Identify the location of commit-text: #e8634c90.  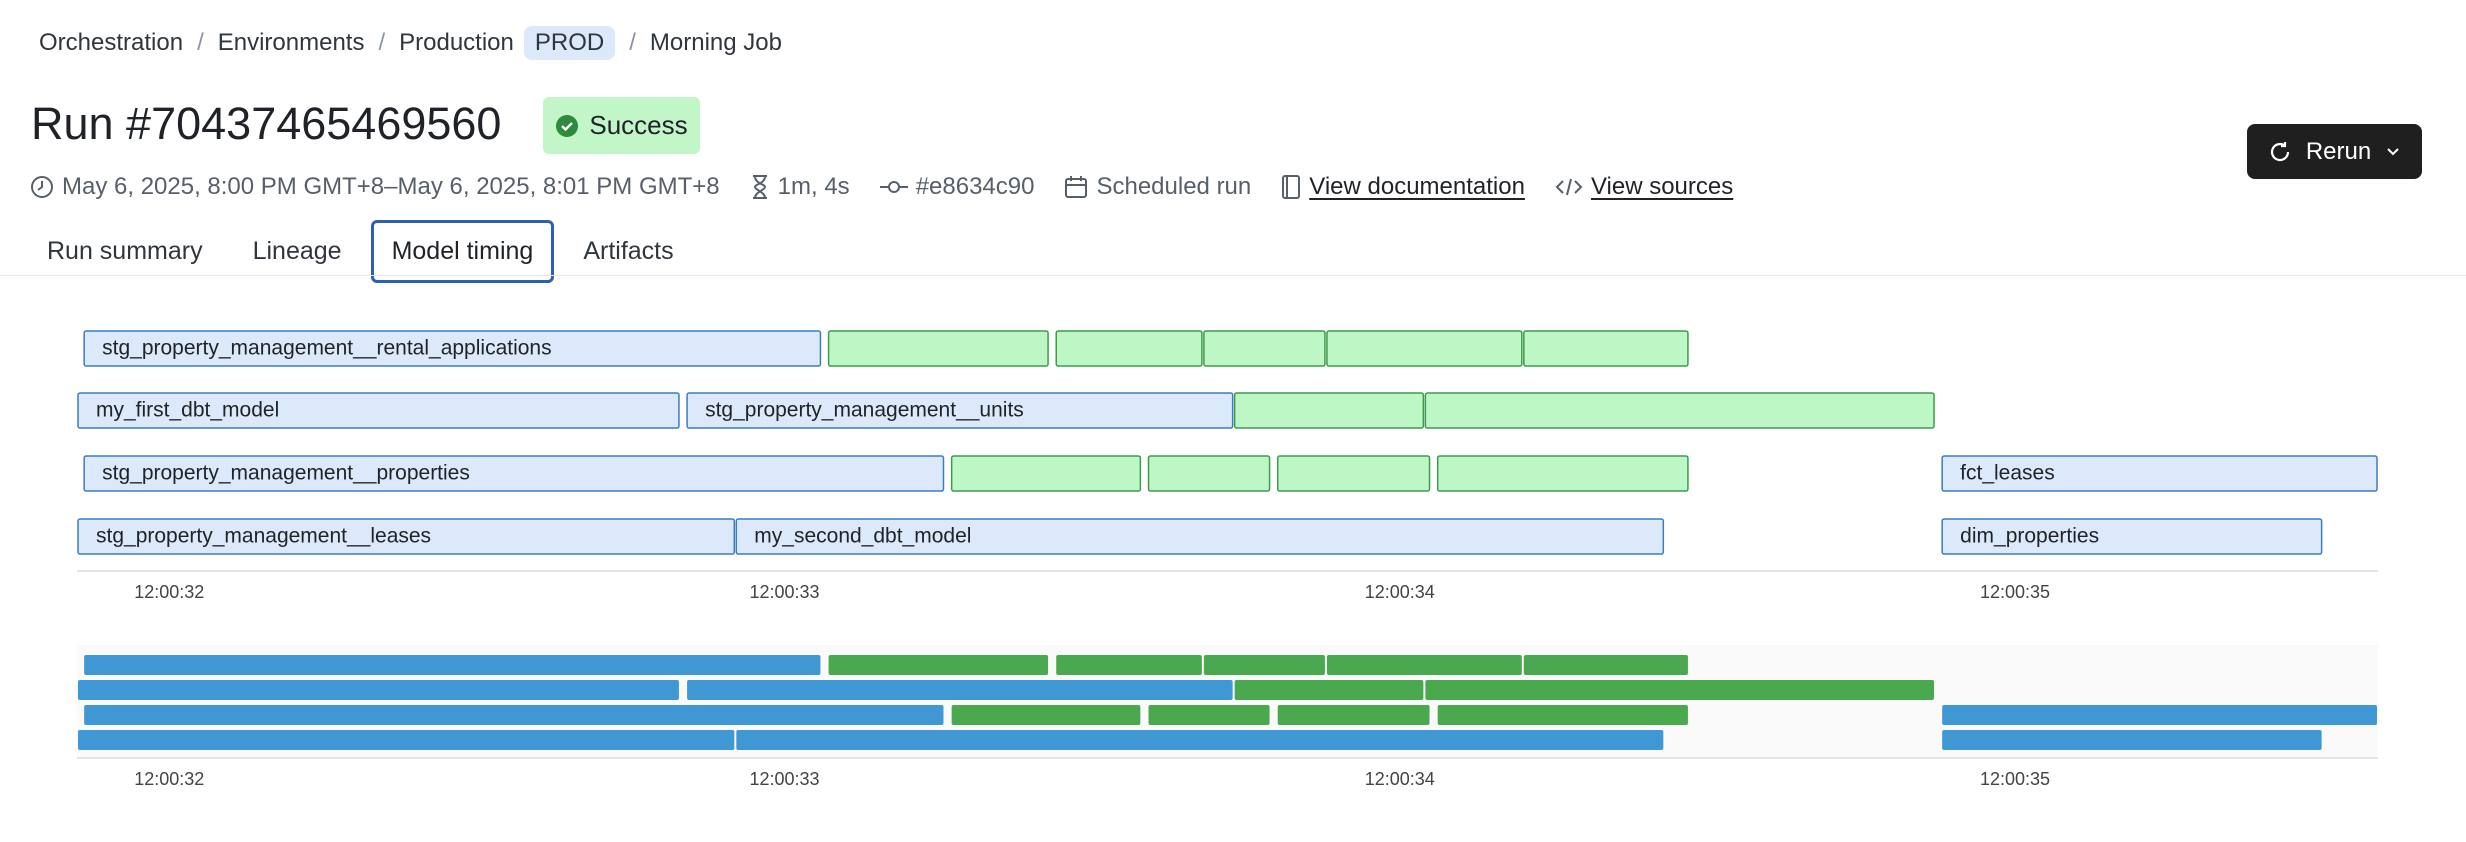
(975, 186).